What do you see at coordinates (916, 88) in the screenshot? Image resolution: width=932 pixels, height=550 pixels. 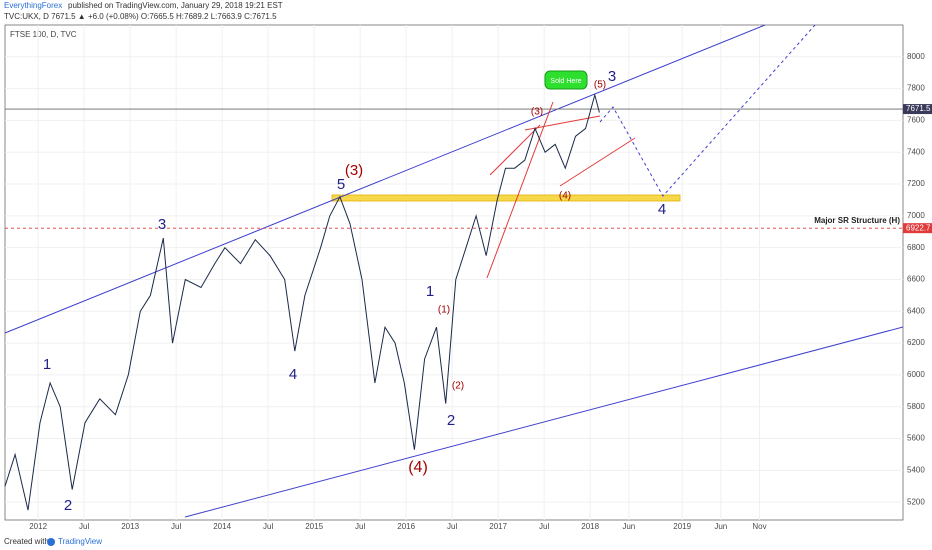 I see `y-tick-label: 7800` at bounding box center [916, 88].